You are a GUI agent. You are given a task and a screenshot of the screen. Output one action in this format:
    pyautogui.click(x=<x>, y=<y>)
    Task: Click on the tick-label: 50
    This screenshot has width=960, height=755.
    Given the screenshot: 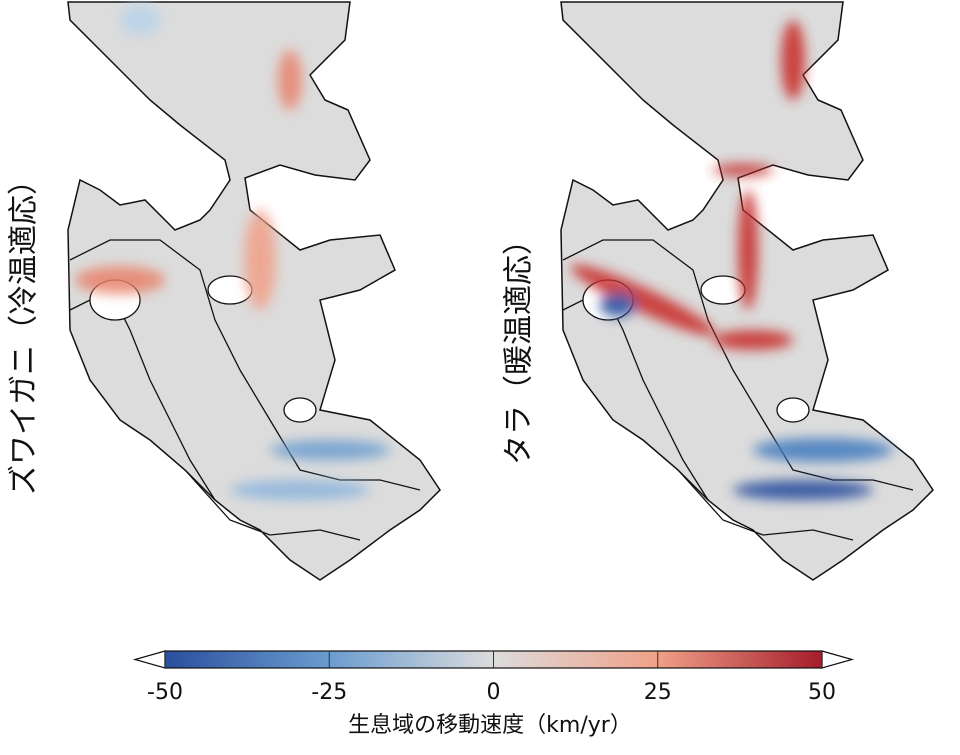 What is the action you would take?
    pyautogui.click(x=822, y=692)
    